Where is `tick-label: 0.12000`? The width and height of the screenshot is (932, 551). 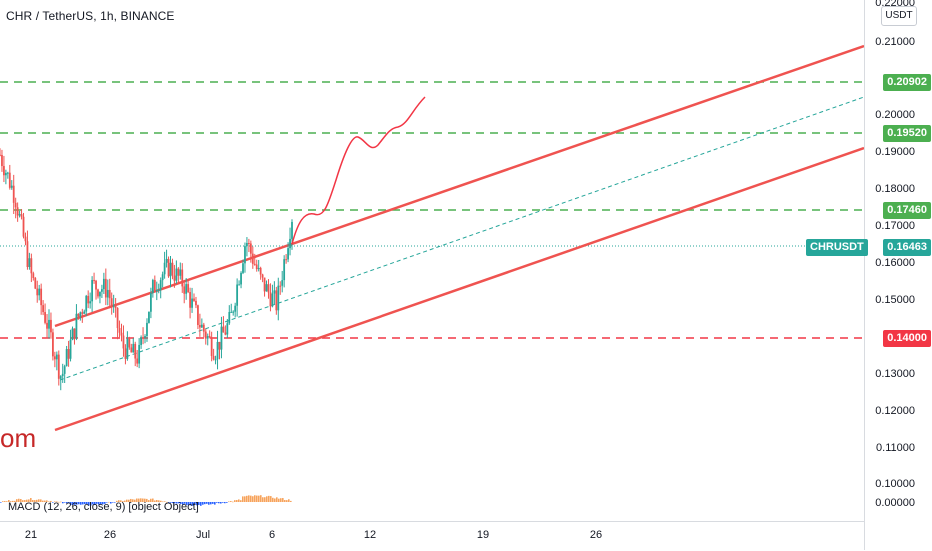 tick-label: 0.12000 is located at coordinates (895, 411).